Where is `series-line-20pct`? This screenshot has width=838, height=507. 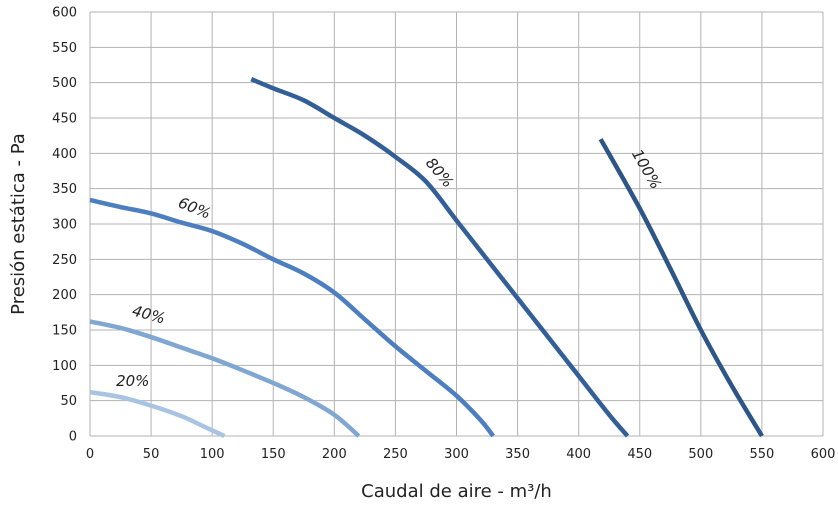 series-line-20pct is located at coordinates (157, 414).